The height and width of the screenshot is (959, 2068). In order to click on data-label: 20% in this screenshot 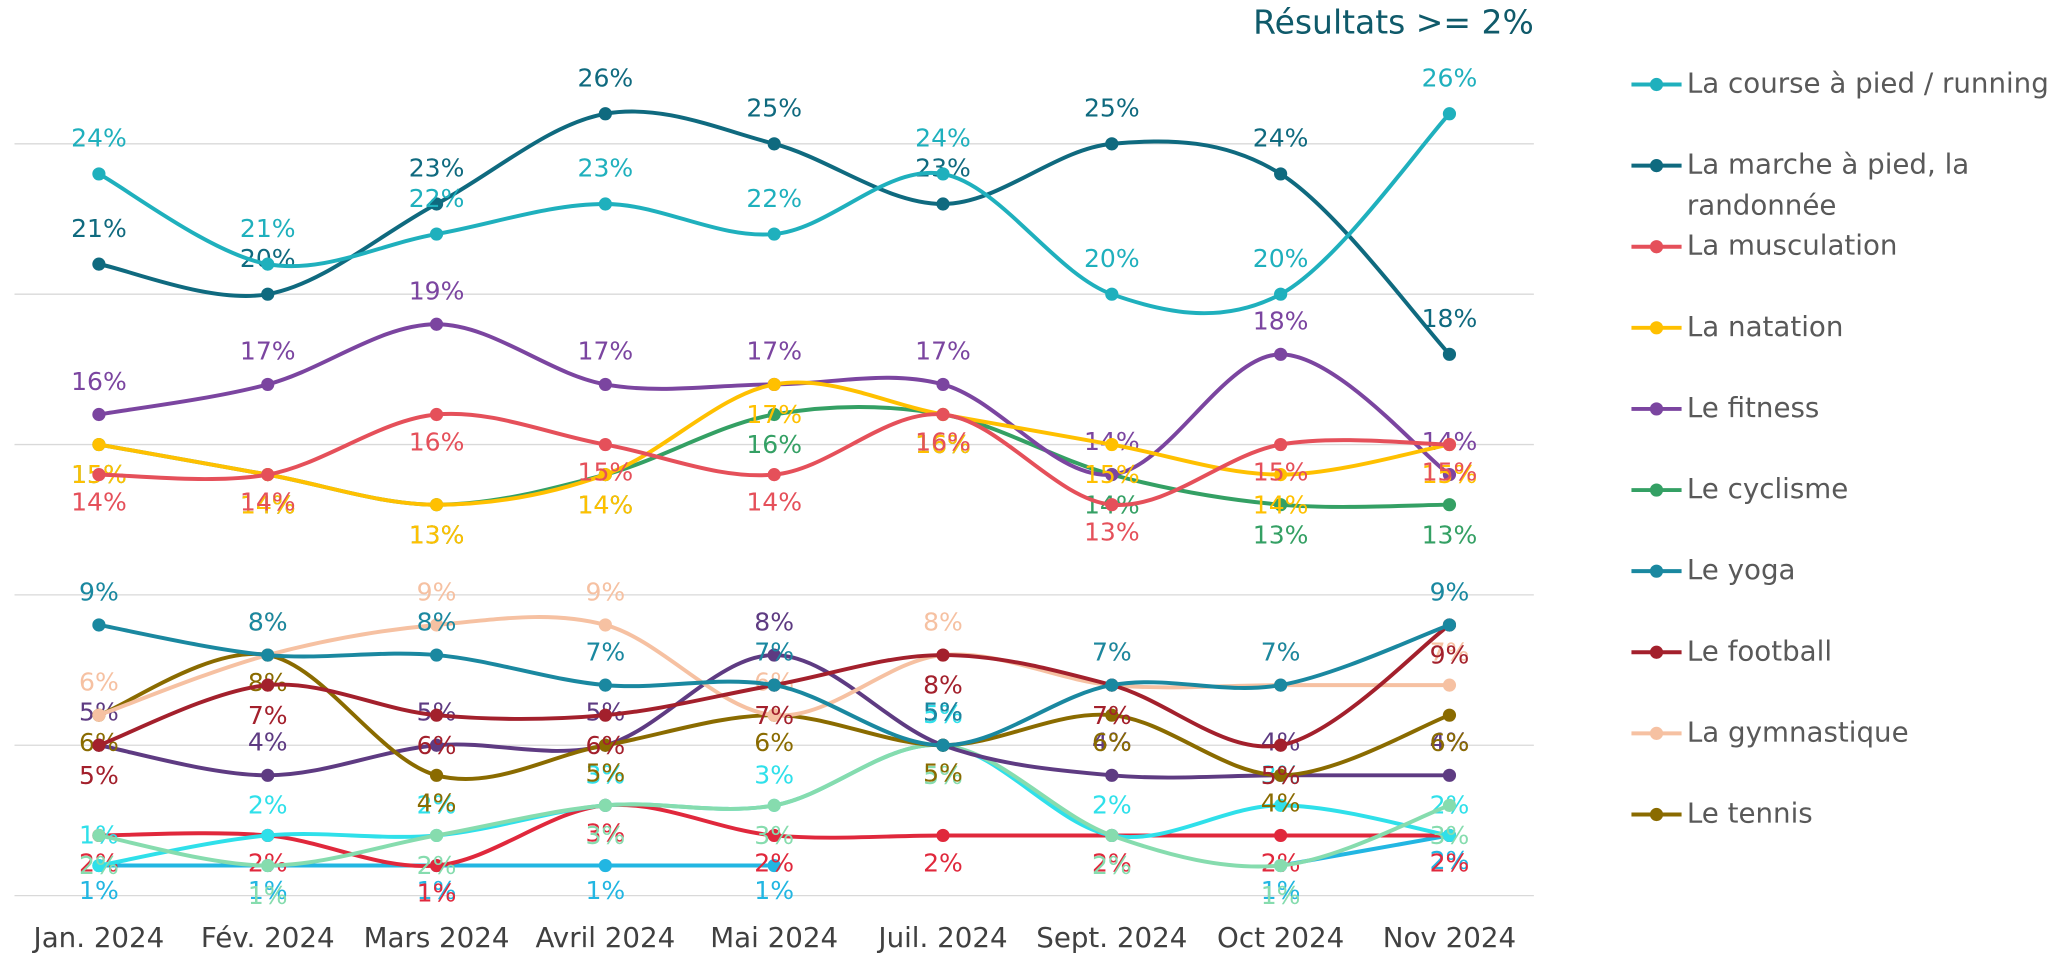, I will do `click(1281, 258)`.